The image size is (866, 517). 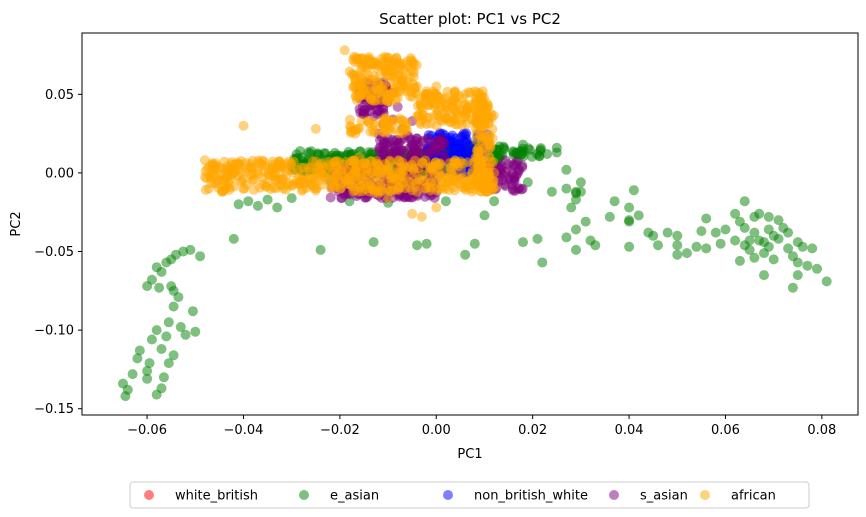 I want to click on x-tick-label: −0.06, so click(x=147, y=430).